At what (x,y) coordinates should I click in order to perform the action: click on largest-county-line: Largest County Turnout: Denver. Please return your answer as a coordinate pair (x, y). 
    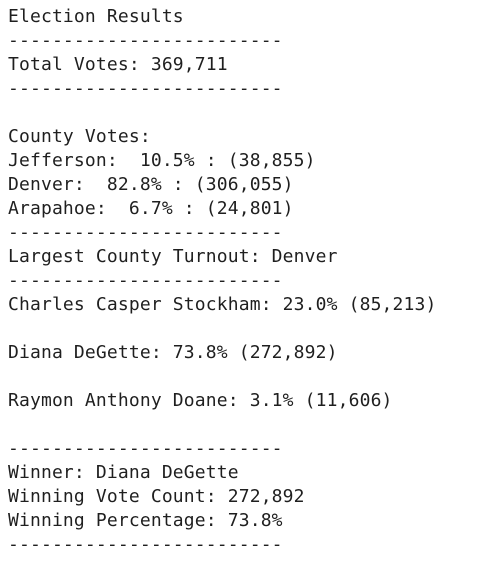
    Looking at the image, I should click on (173, 256).